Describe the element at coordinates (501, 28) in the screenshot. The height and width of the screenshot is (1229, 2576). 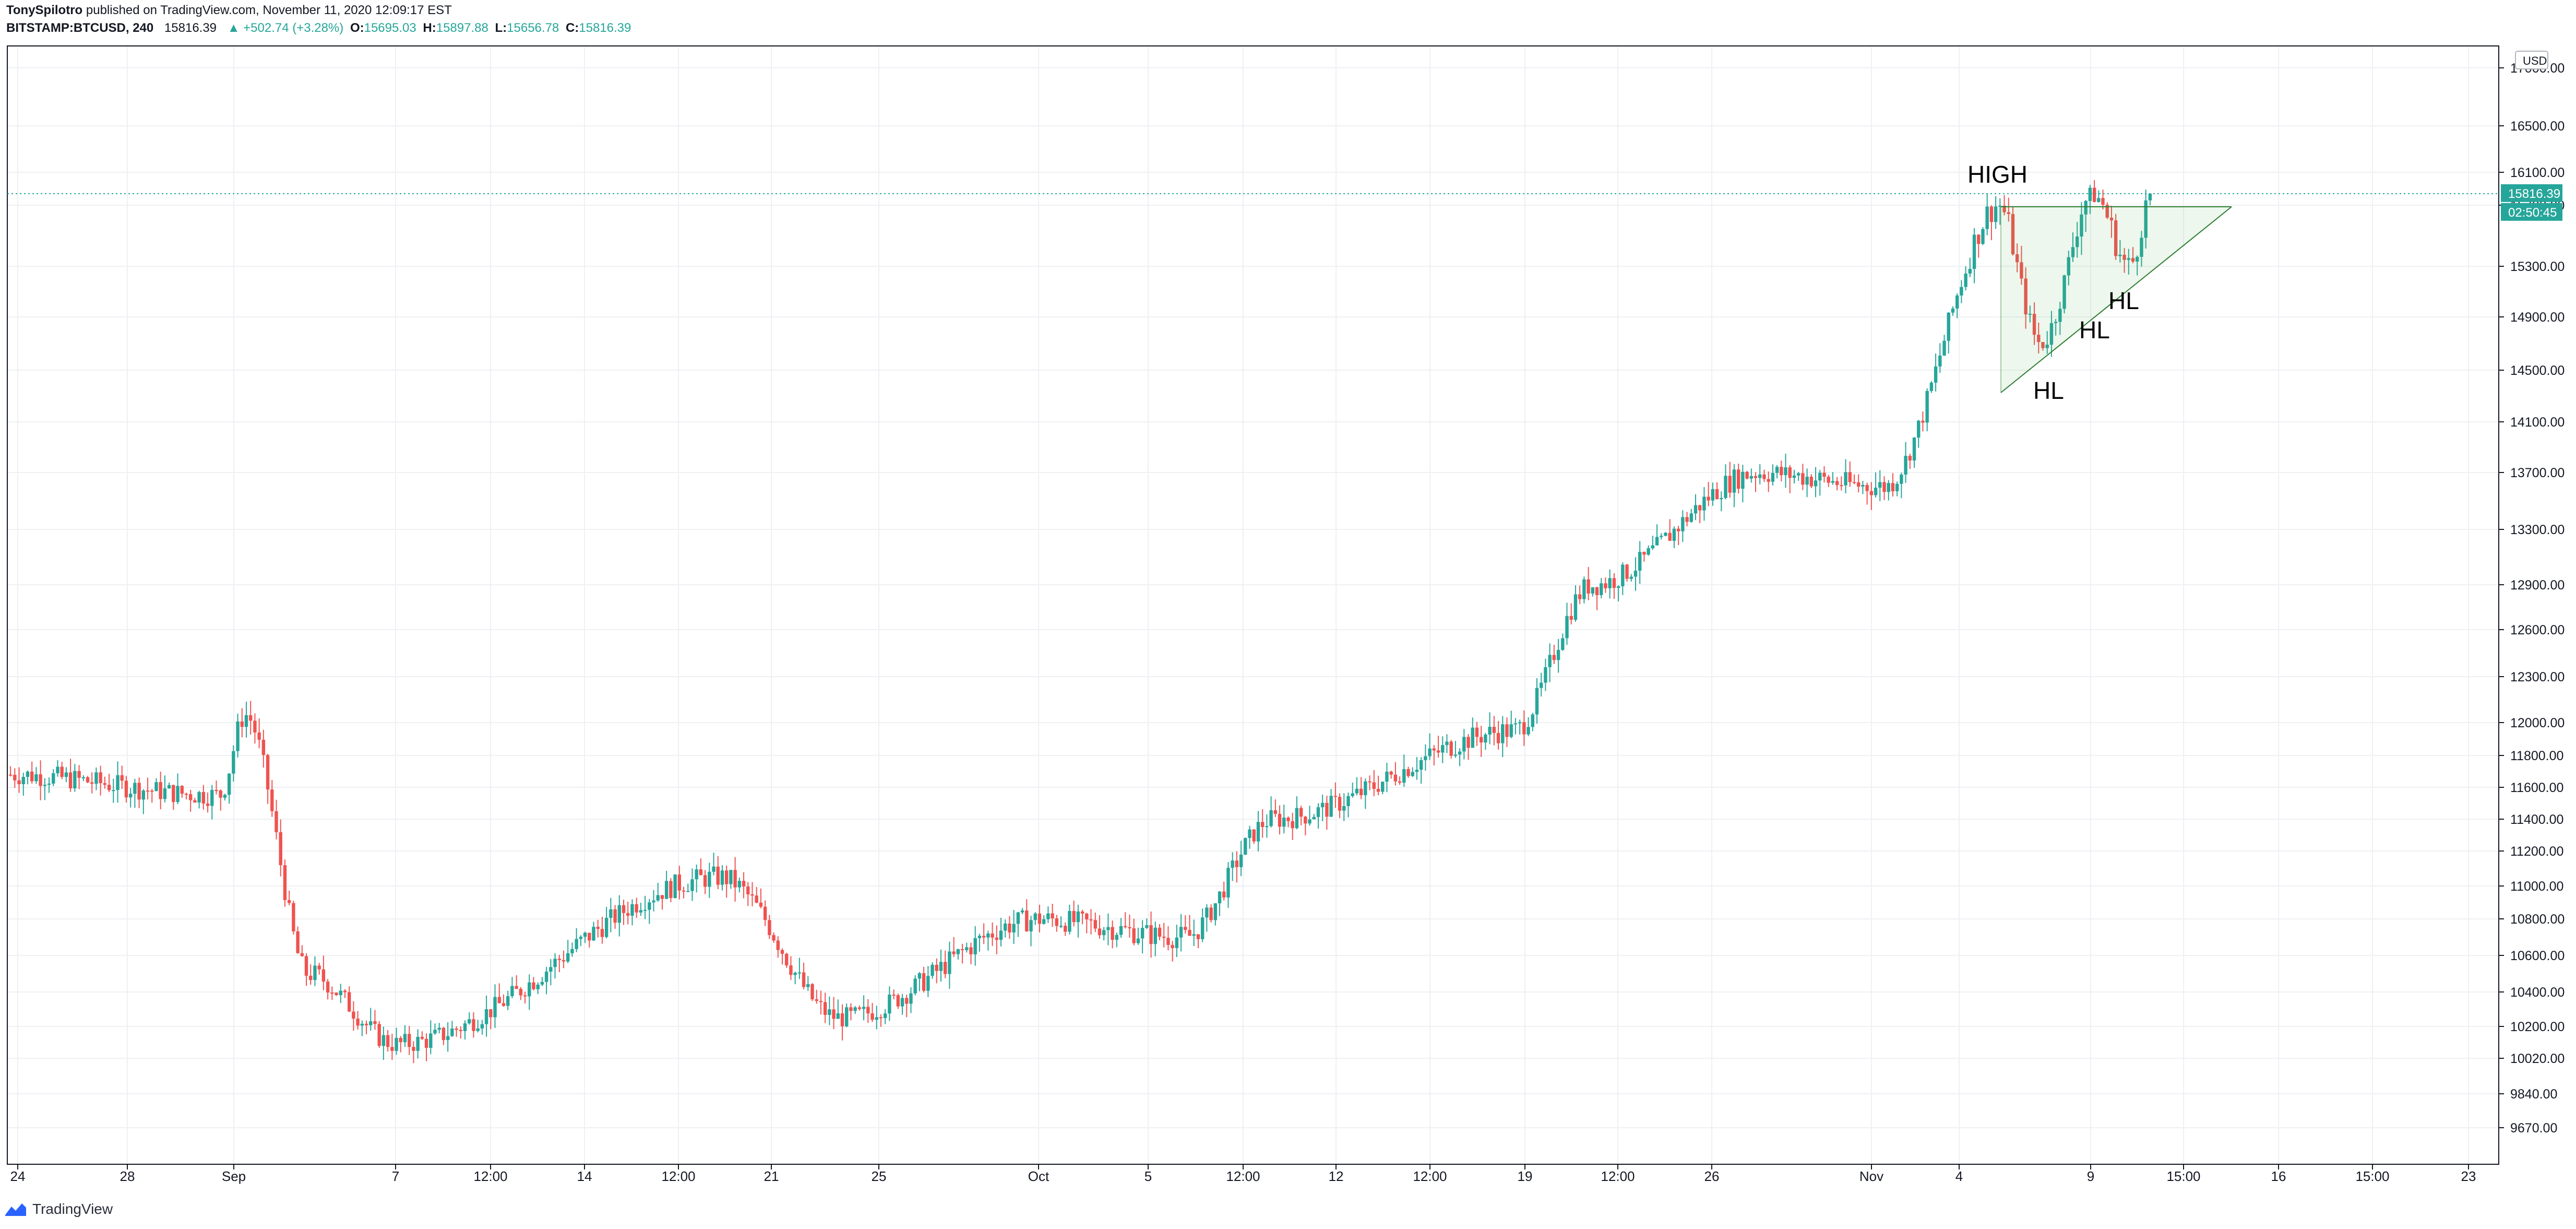
I see `low-label: L:` at that location.